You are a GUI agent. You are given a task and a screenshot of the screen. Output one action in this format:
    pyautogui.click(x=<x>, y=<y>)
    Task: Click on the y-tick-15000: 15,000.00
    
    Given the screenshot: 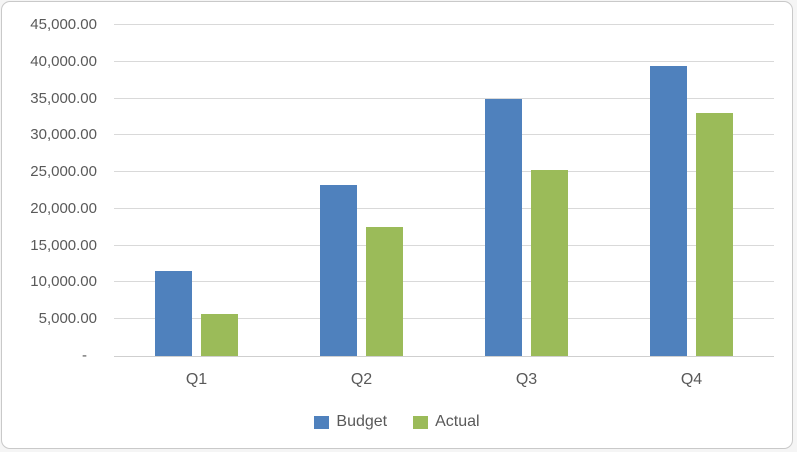 What is the action you would take?
    pyautogui.click(x=63, y=245)
    